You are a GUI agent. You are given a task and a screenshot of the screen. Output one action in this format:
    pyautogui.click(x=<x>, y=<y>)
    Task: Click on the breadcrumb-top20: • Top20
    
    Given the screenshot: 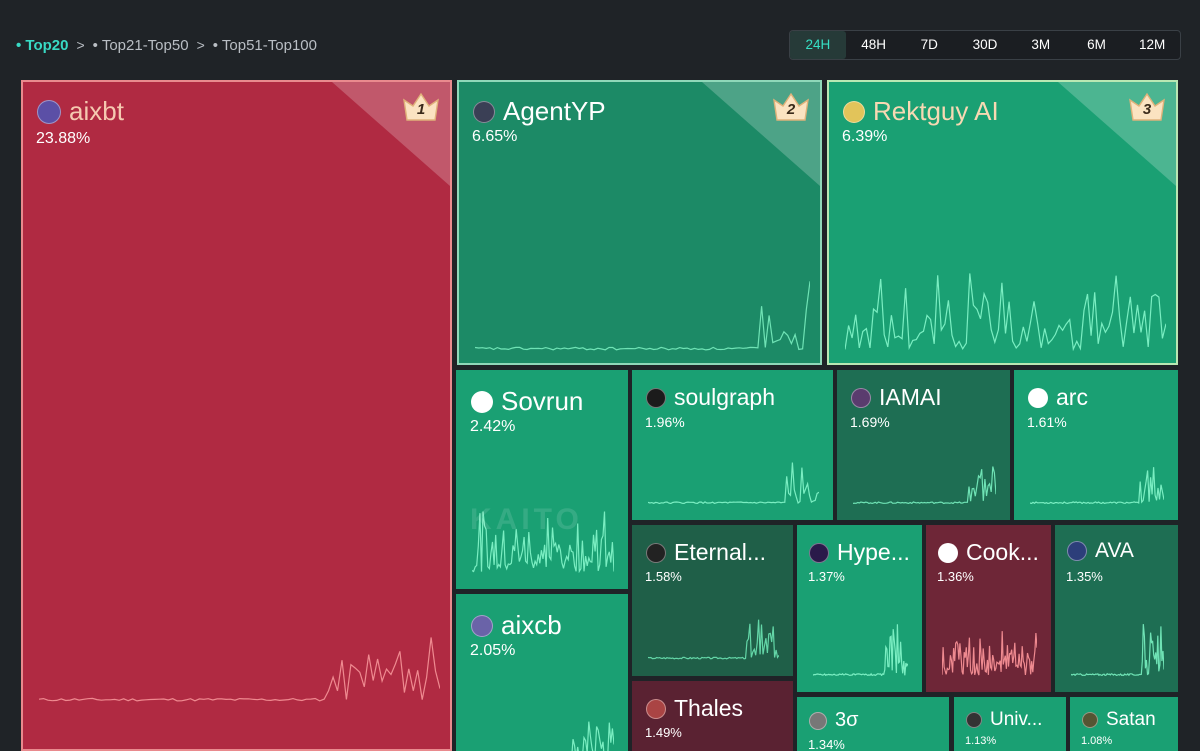 What is the action you would take?
    pyautogui.click(x=42, y=45)
    